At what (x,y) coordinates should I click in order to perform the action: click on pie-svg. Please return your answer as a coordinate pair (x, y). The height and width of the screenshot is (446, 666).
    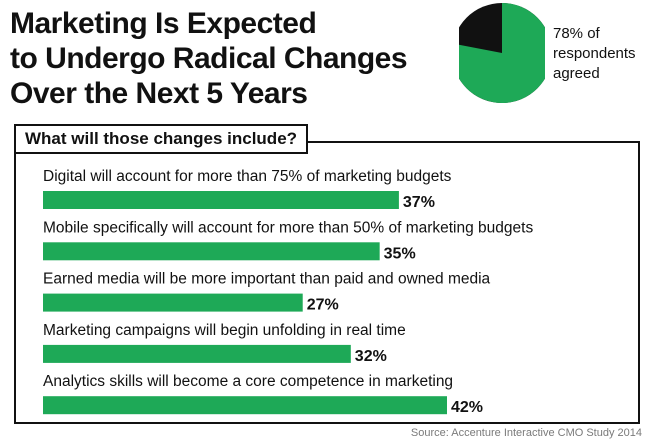
    Looking at the image, I should click on (502, 53).